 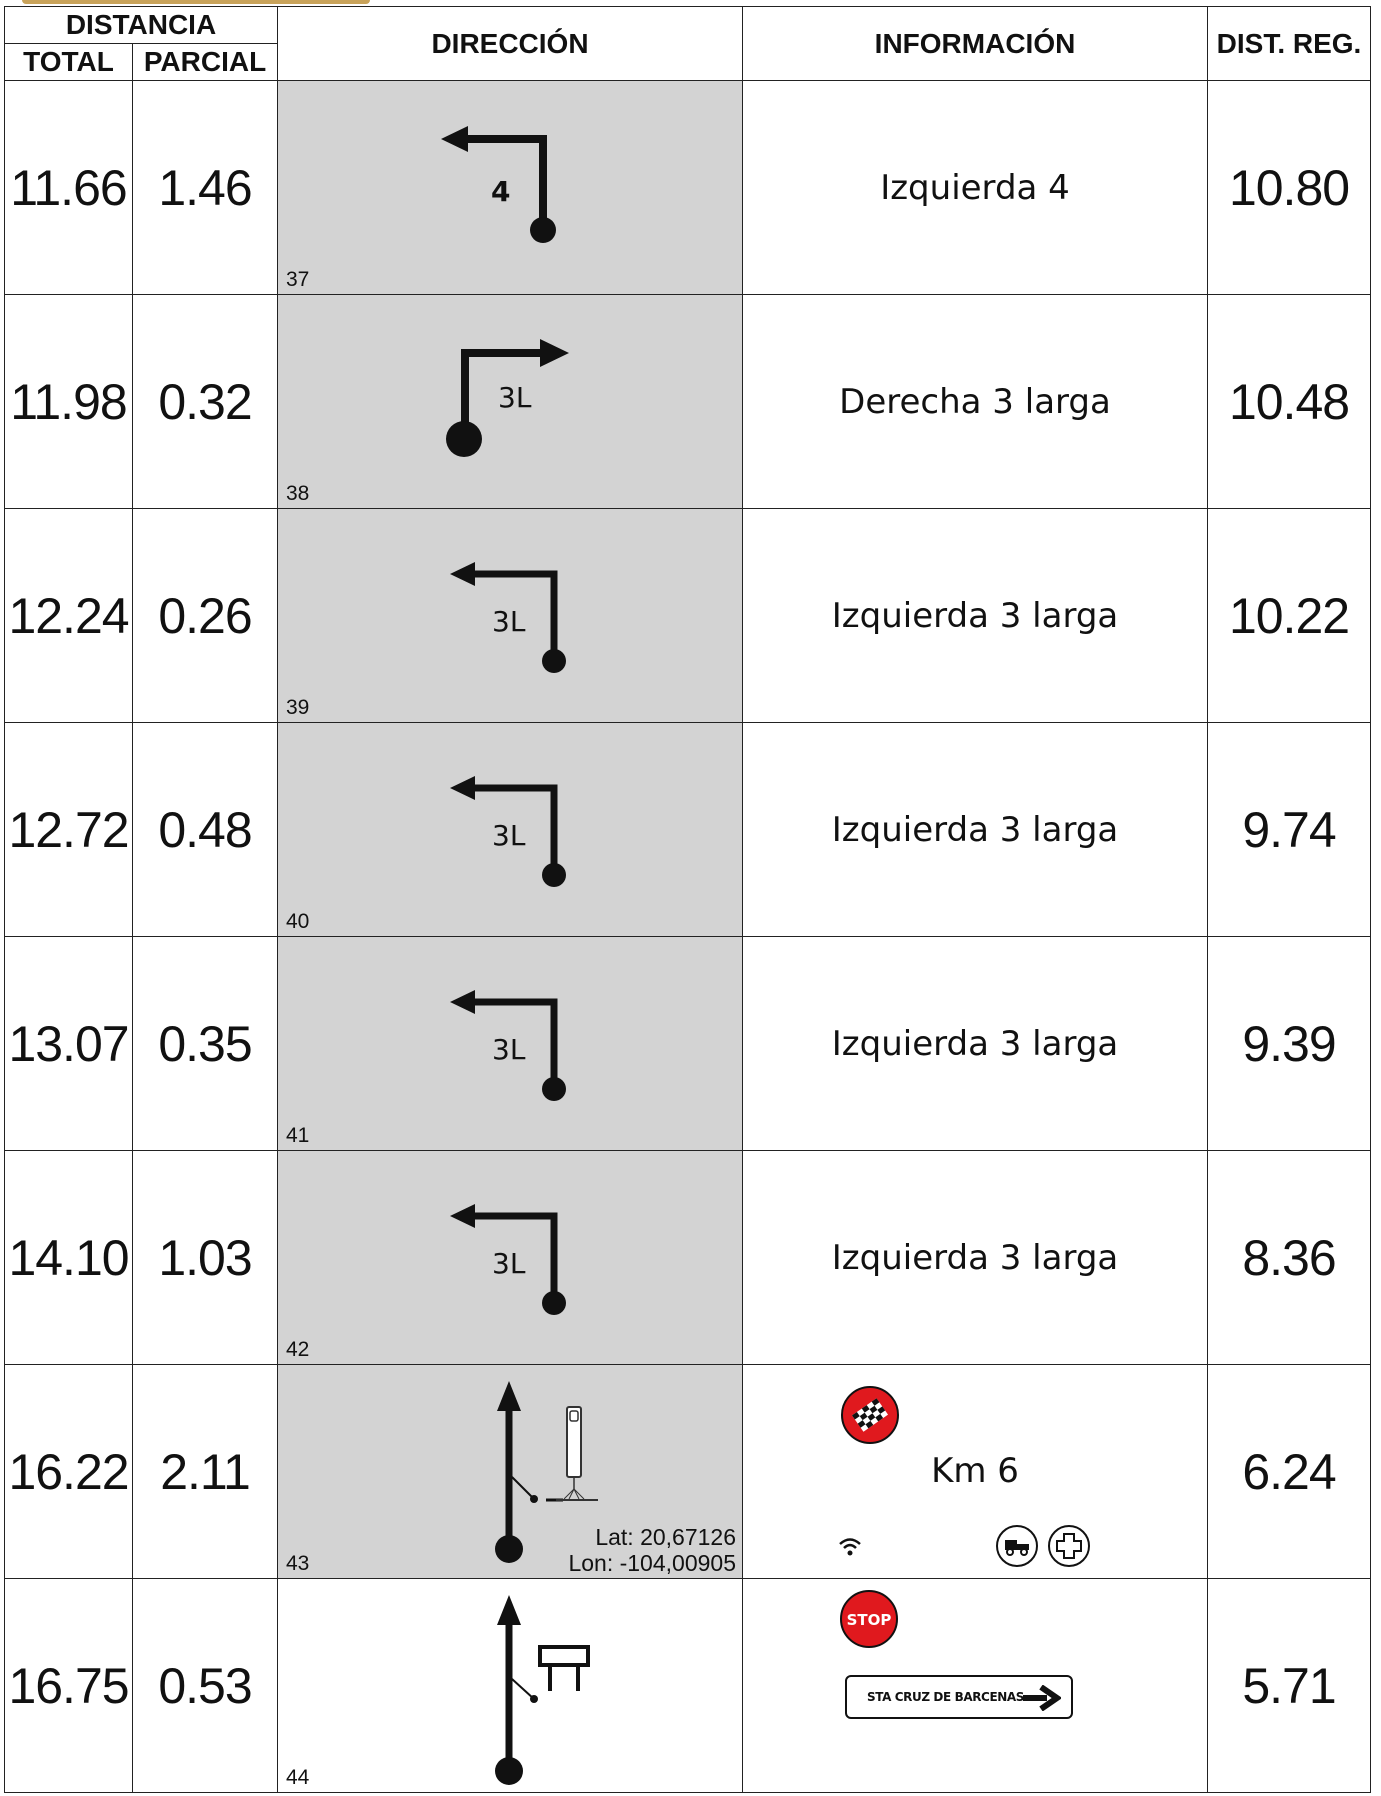 I want to click on info-text: Derecha 3 larga, so click(x=975, y=401).